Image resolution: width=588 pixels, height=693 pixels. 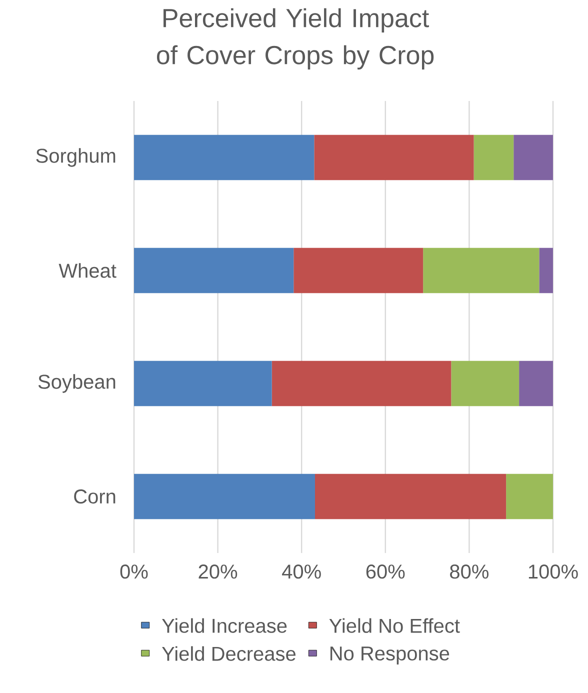 What do you see at coordinates (77, 383) in the screenshot?
I see `y-tick-label: Soybean` at bounding box center [77, 383].